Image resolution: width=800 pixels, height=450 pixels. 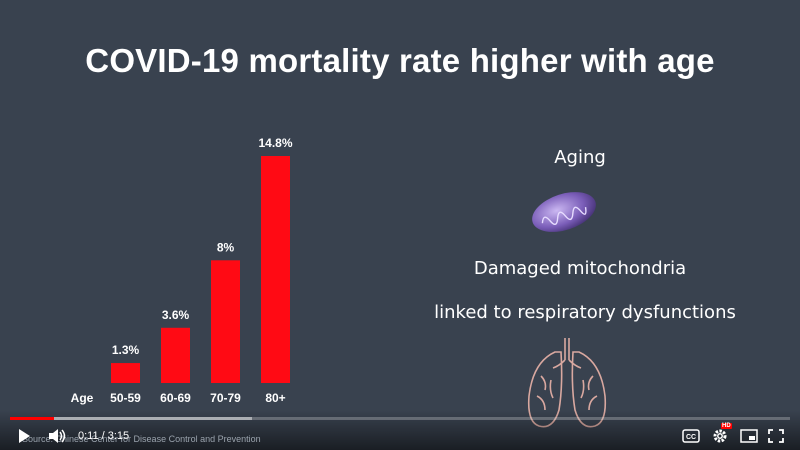 I want to click on mitochondria-icon, so click(x=564, y=212).